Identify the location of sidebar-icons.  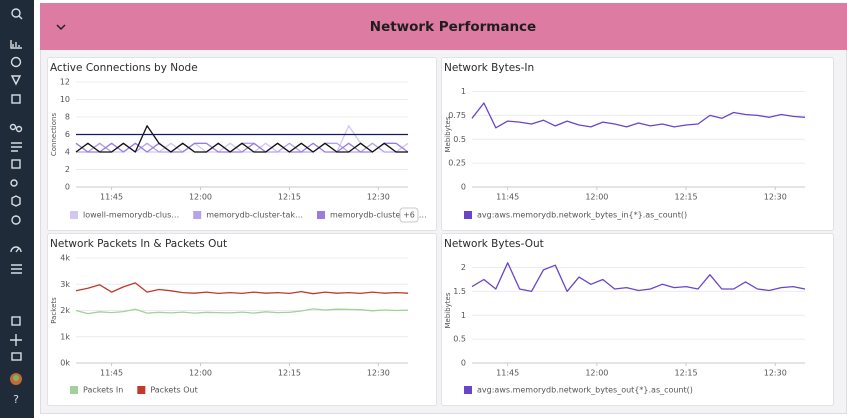
(16, 184).